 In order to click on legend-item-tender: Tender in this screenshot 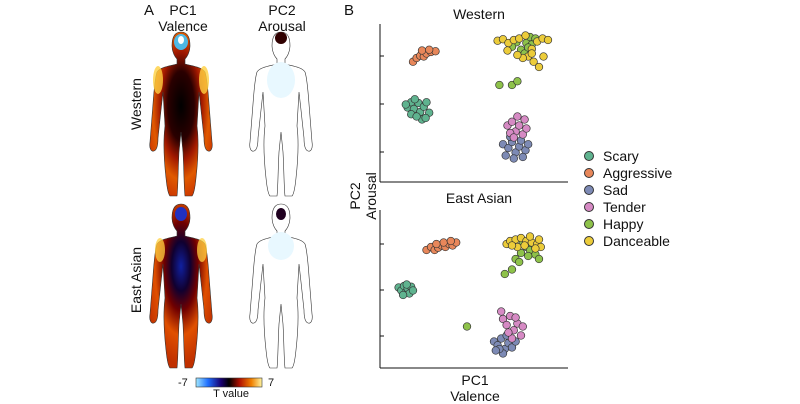, I will do `click(615, 207)`.